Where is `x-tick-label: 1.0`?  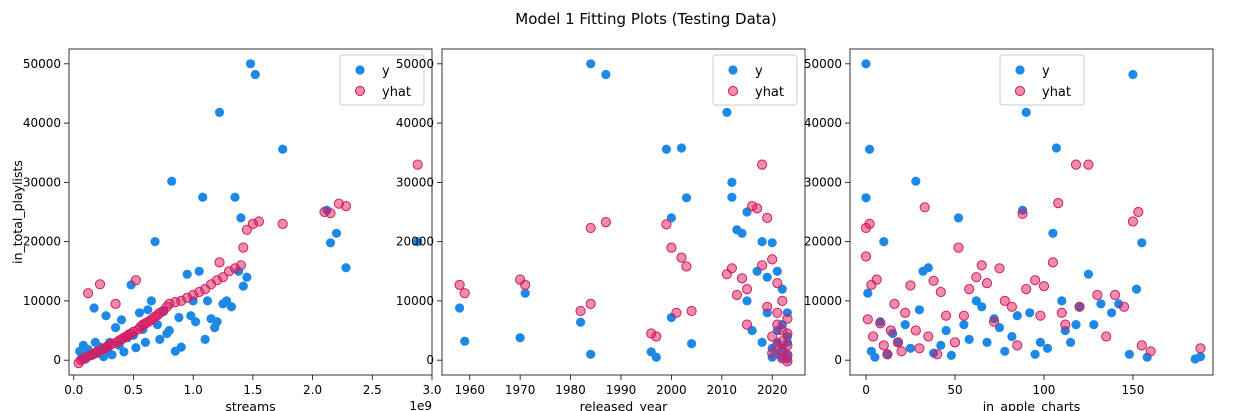 x-tick-label: 1.0 is located at coordinates (193, 390).